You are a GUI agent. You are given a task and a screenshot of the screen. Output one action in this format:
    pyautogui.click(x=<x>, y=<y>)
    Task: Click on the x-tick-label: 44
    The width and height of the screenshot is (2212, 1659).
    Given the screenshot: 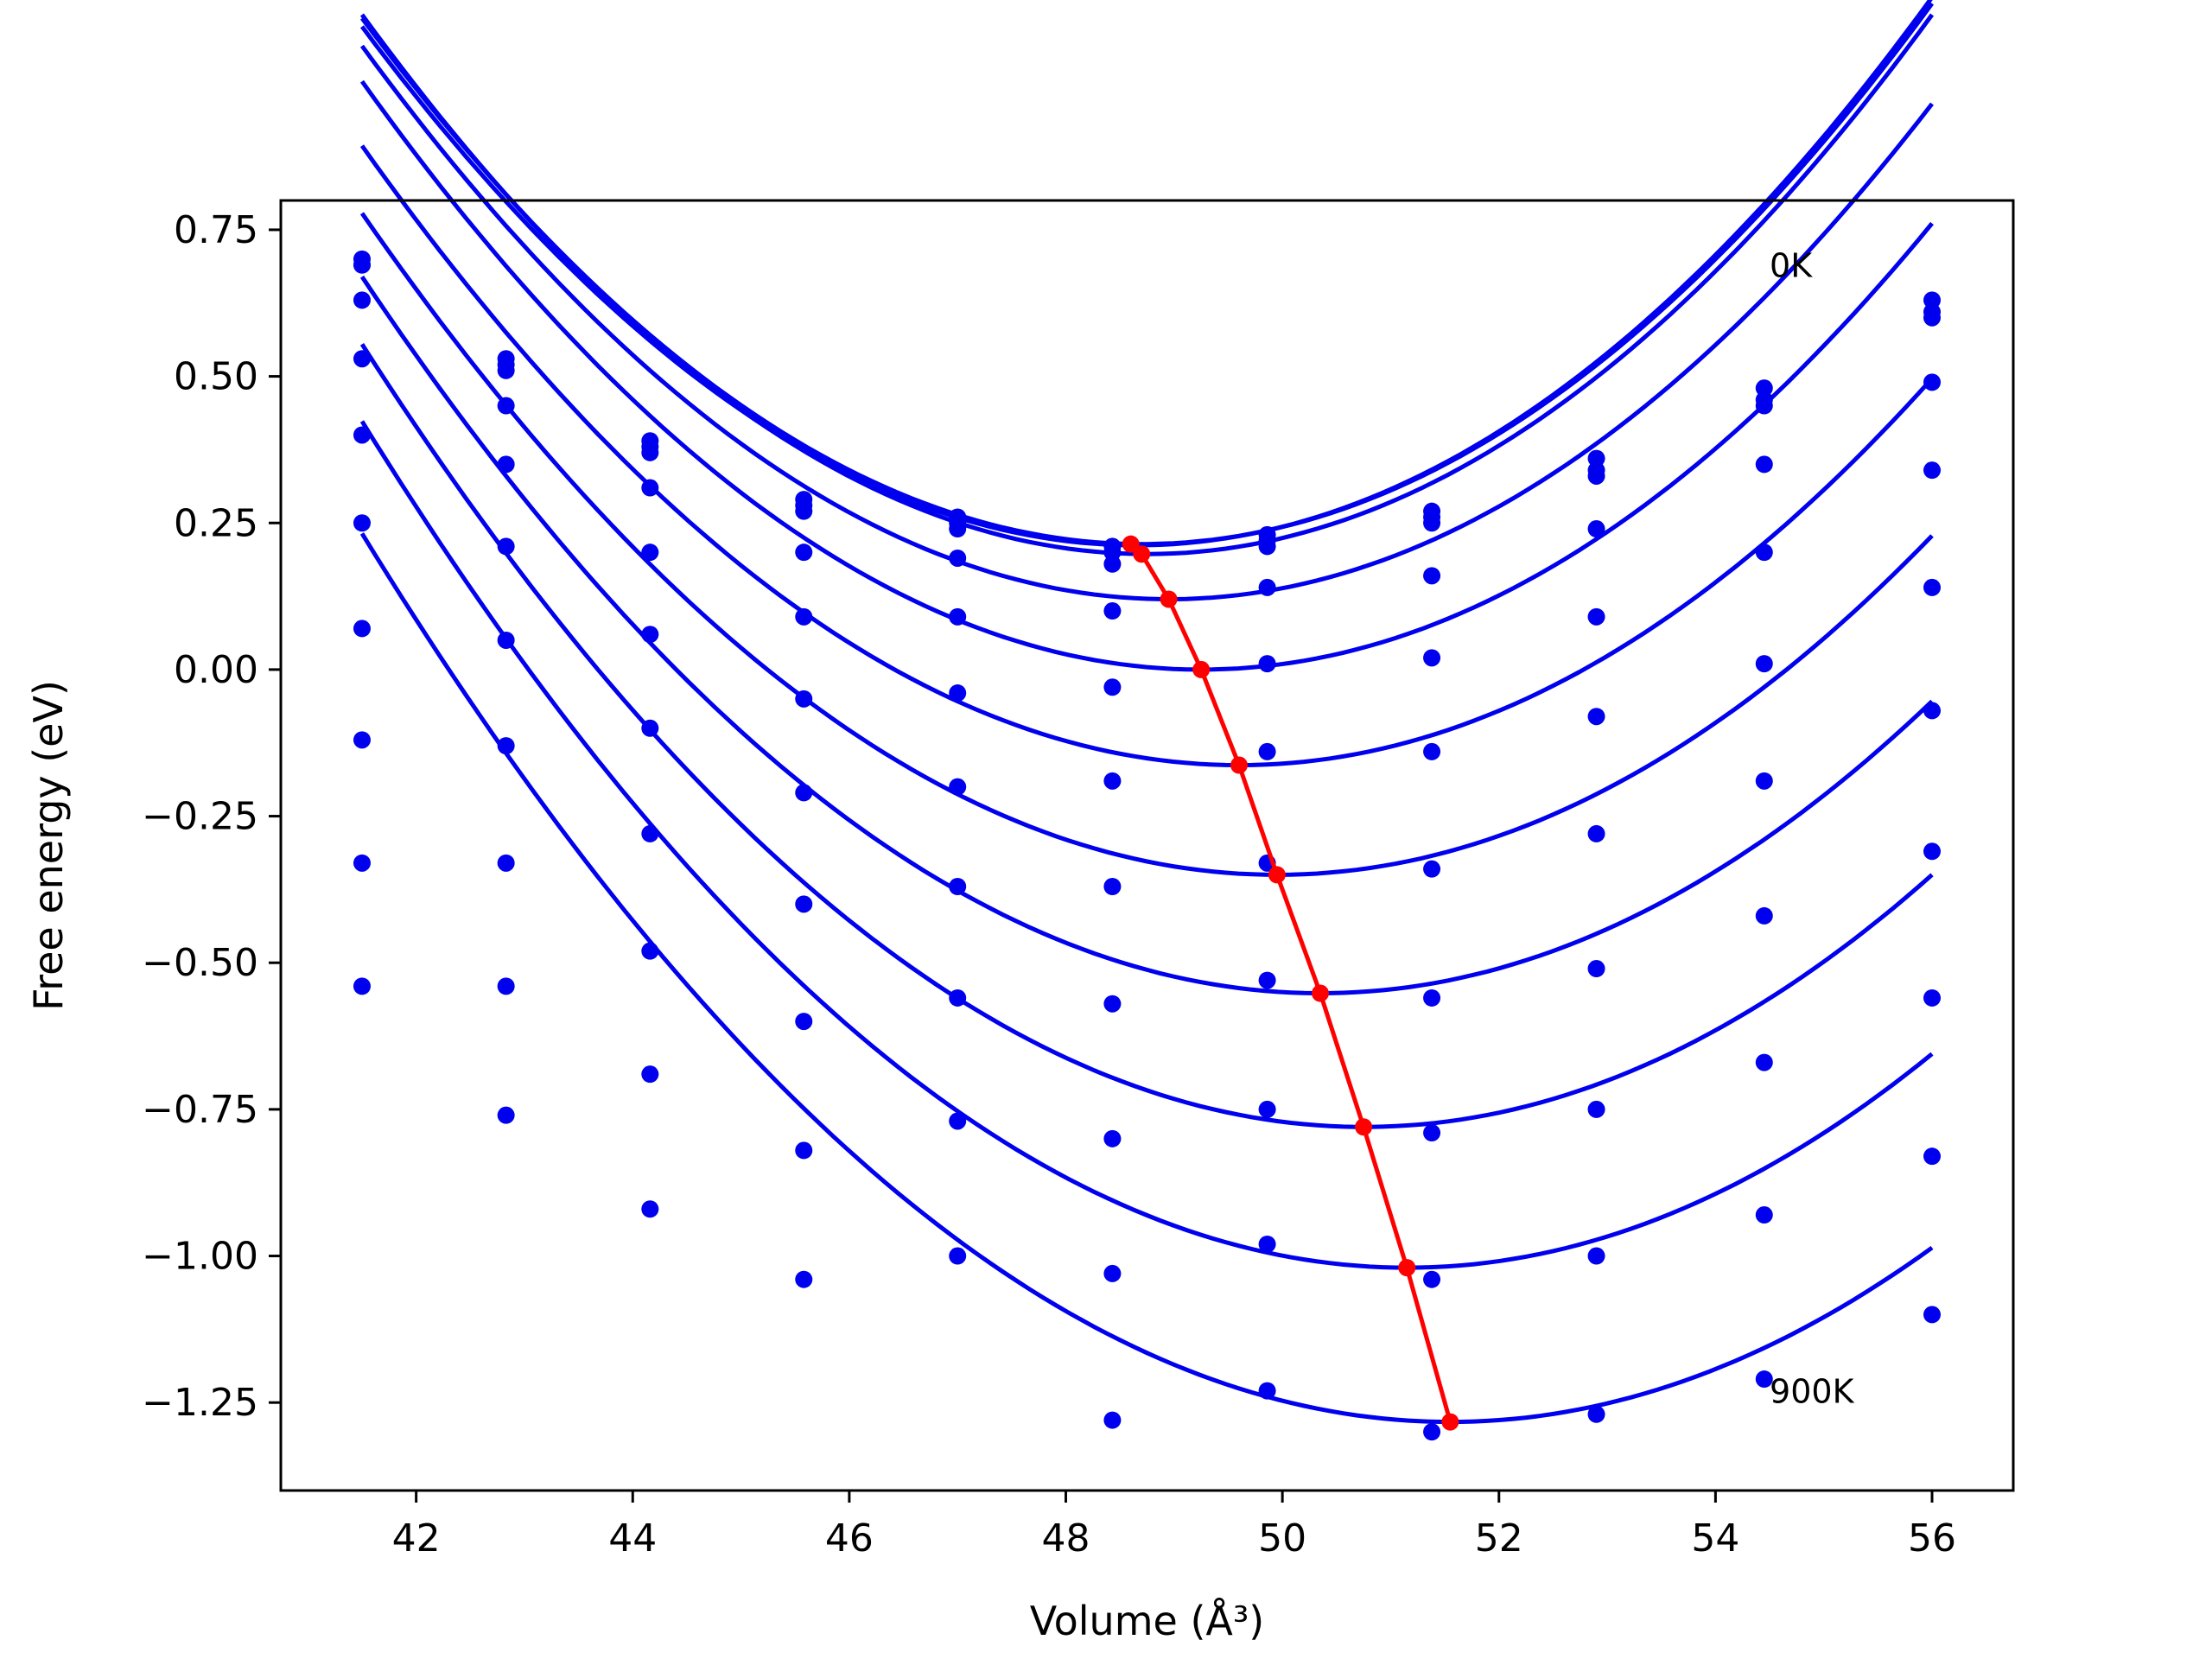 What is the action you would take?
    pyautogui.click(x=632, y=1538)
    